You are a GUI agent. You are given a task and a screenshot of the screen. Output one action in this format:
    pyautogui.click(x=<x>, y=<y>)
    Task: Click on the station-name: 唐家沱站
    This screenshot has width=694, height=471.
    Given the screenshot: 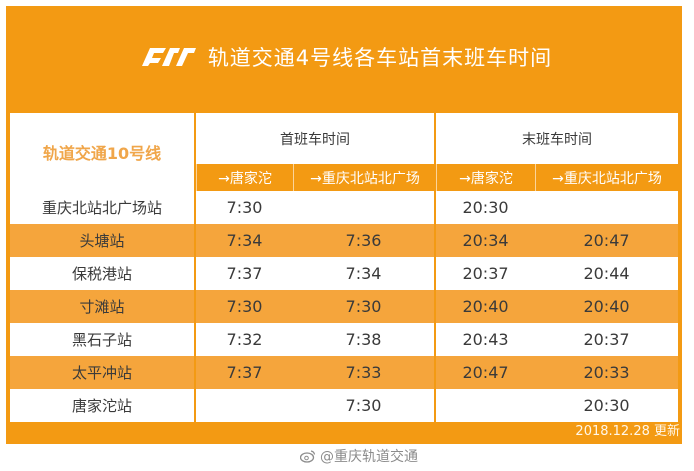 What is the action you would take?
    pyautogui.click(x=103, y=405)
    